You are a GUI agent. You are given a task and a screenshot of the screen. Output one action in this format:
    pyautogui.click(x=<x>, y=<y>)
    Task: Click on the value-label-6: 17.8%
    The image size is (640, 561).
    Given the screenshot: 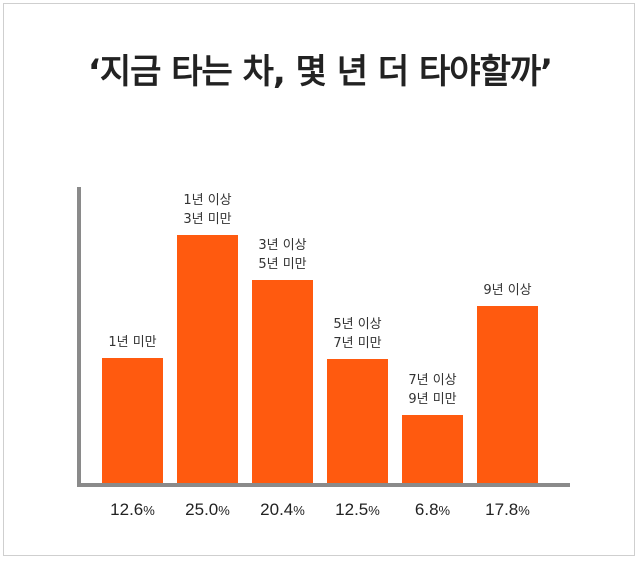 What is the action you would take?
    pyautogui.click(x=507, y=509)
    